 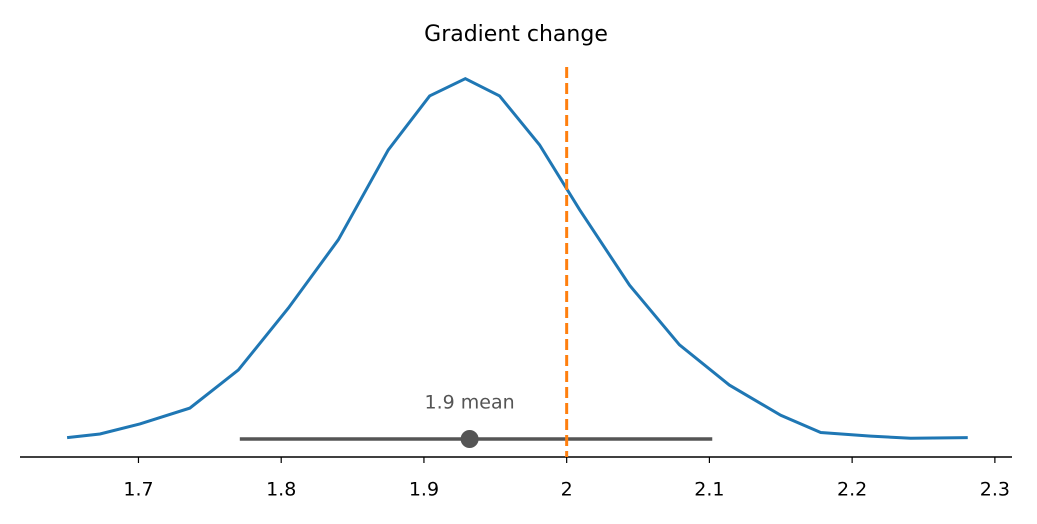 I want to click on x-tick-label: 2.3, so click(x=995, y=490).